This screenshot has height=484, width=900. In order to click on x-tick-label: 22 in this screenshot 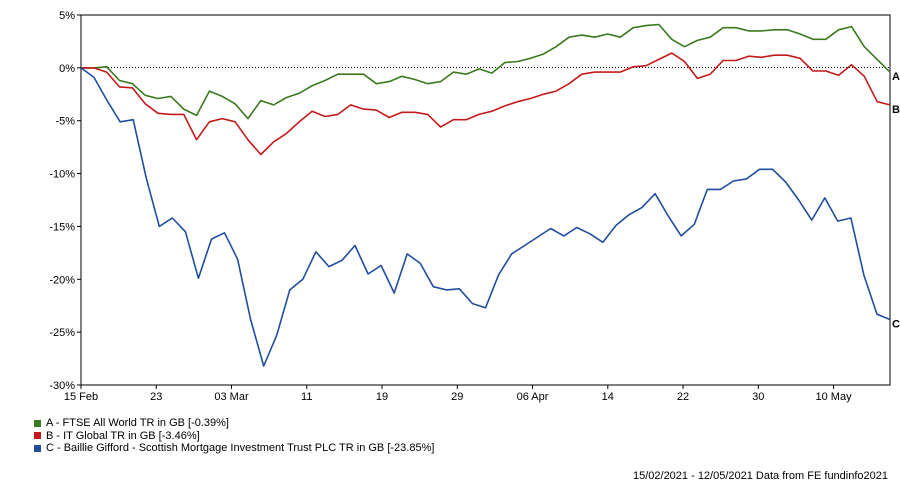, I will do `click(683, 397)`.